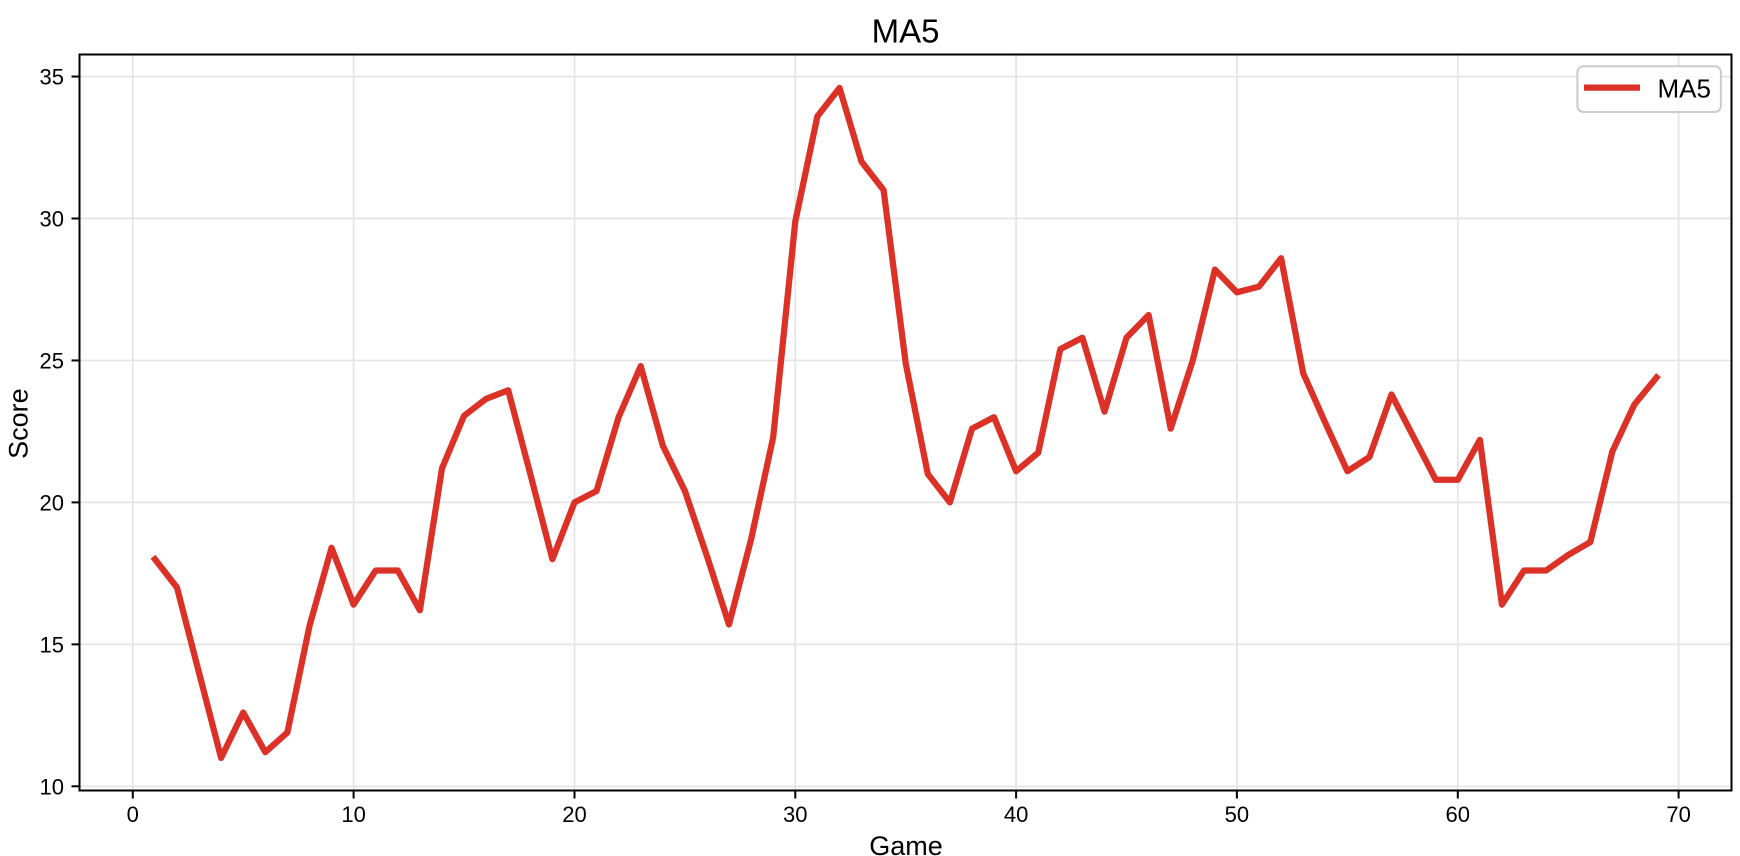 The width and height of the screenshot is (1740, 856). Describe the element at coordinates (19, 423) in the screenshot. I see `svg-text: Score` at that location.